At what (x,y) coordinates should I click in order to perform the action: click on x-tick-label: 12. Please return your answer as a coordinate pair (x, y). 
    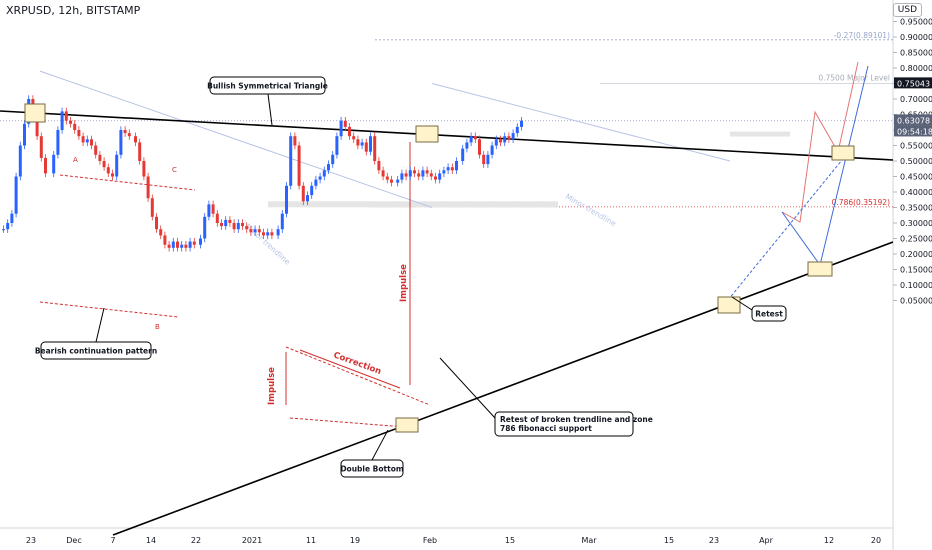
    Looking at the image, I should click on (829, 540).